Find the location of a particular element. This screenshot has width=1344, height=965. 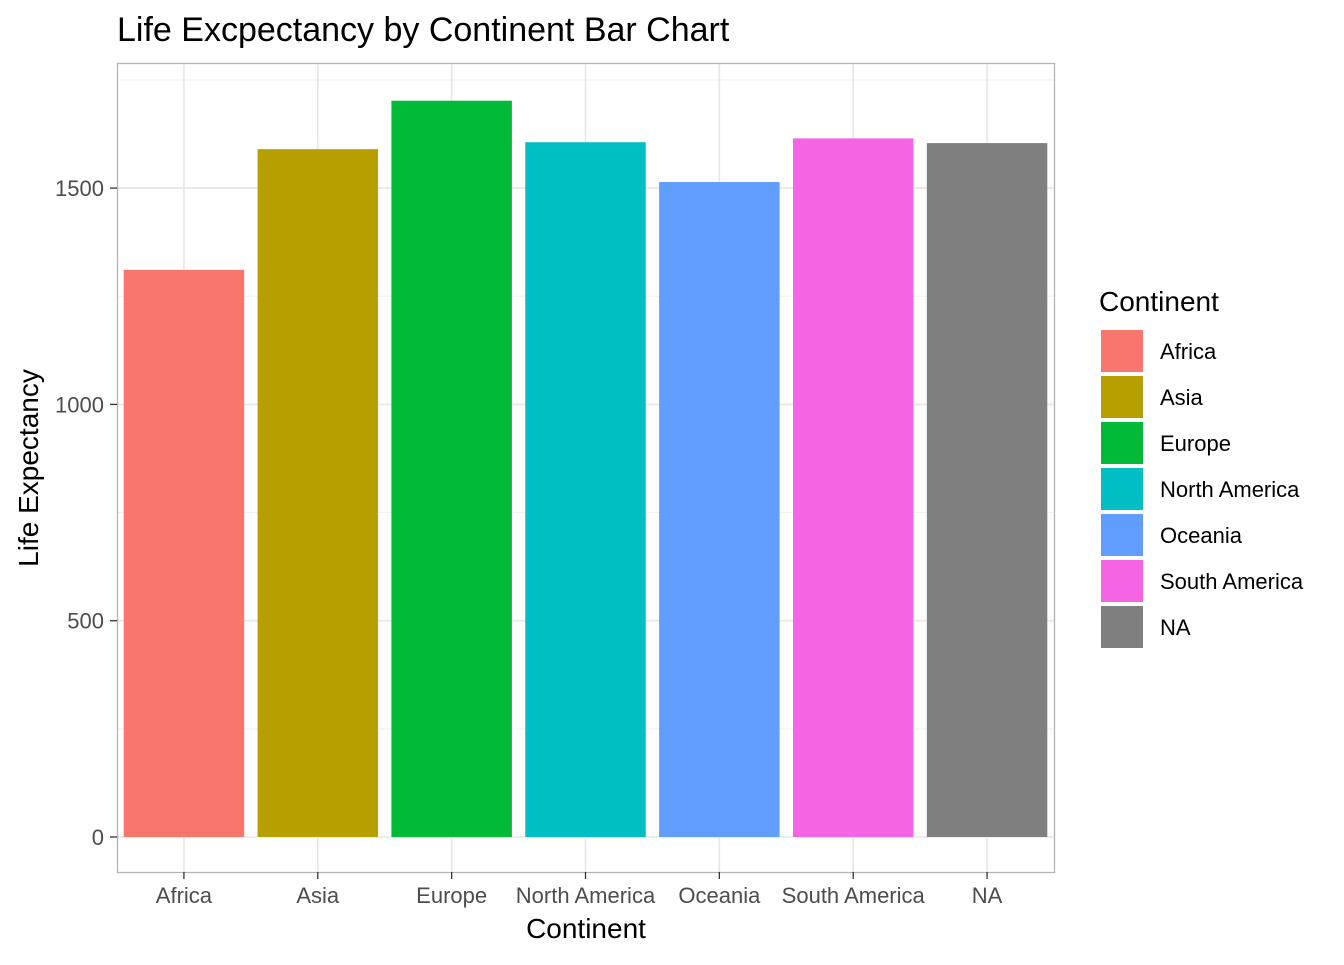

x-tick-label: NA is located at coordinates (987, 895).